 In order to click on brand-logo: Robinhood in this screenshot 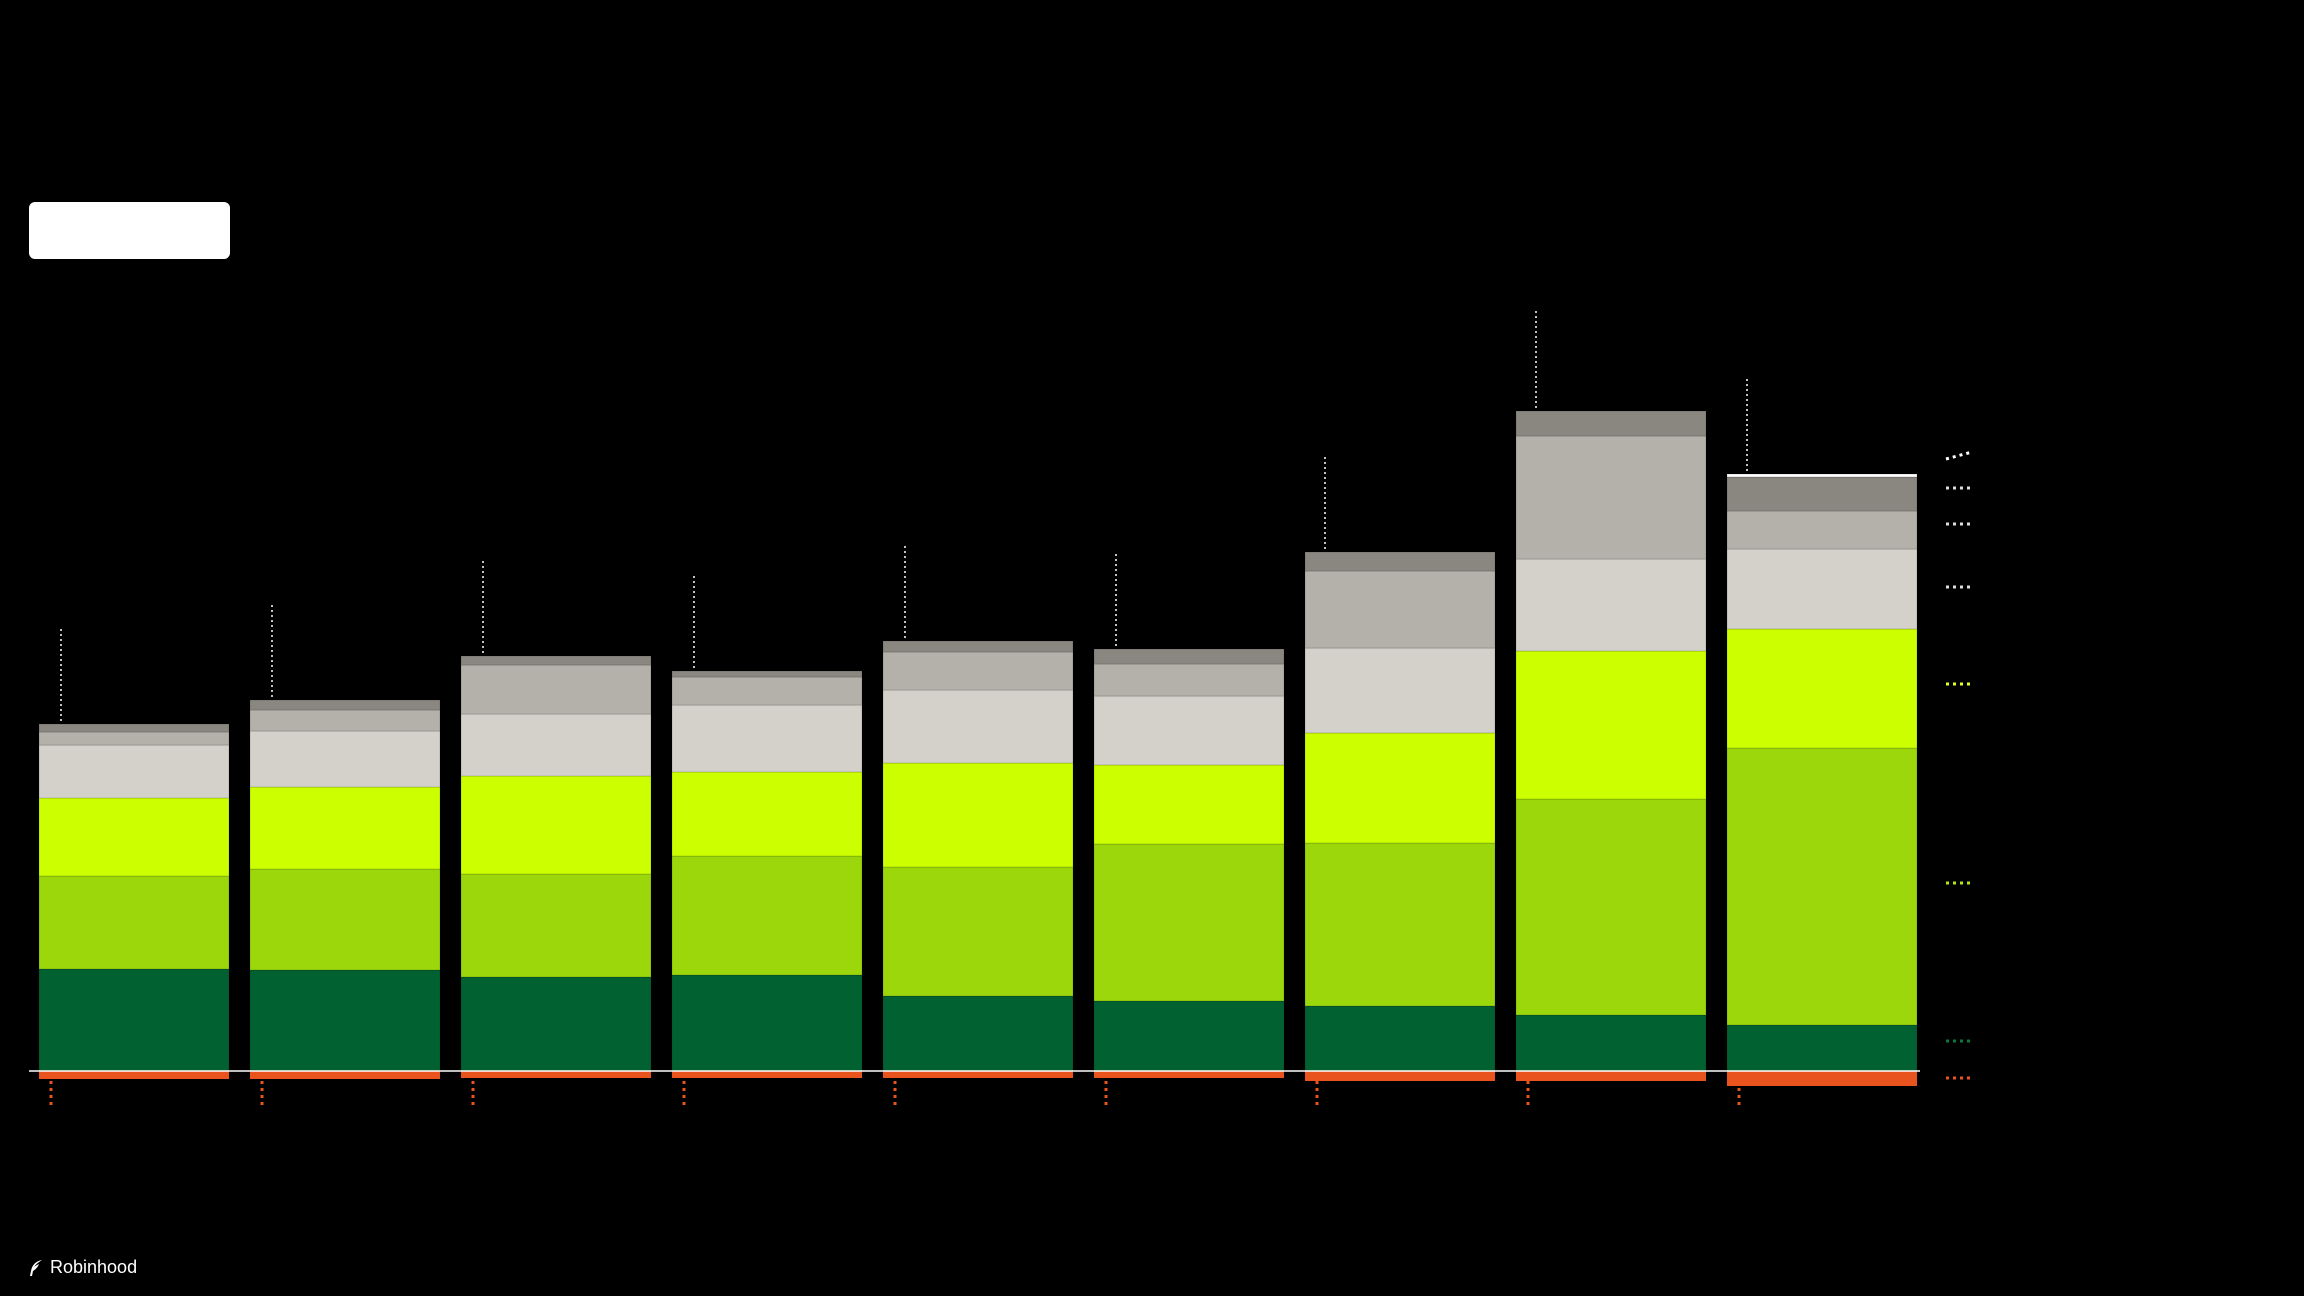, I will do `click(82, 1267)`.